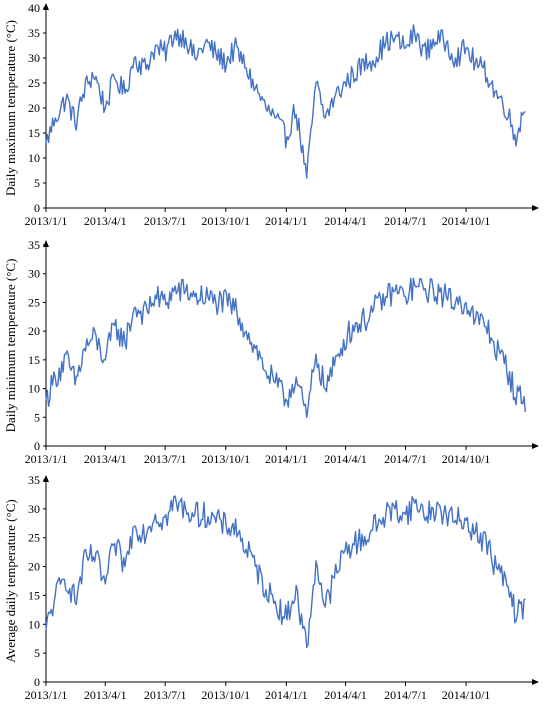 The height and width of the screenshot is (713, 550). Describe the element at coordinates (46, 243) in the screenshot. I see `y-axis-arrow` at that location.